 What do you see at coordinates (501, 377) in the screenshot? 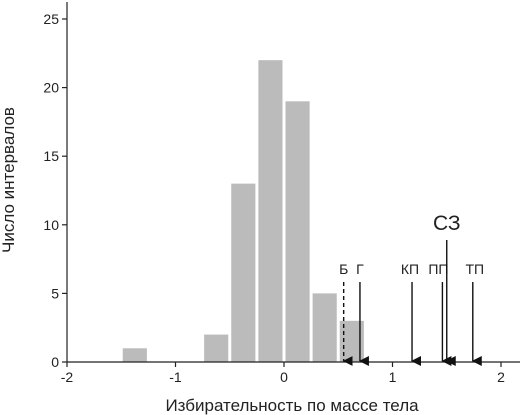
I see `x-tick-label-4: 2` at bounding box center [501, 377].